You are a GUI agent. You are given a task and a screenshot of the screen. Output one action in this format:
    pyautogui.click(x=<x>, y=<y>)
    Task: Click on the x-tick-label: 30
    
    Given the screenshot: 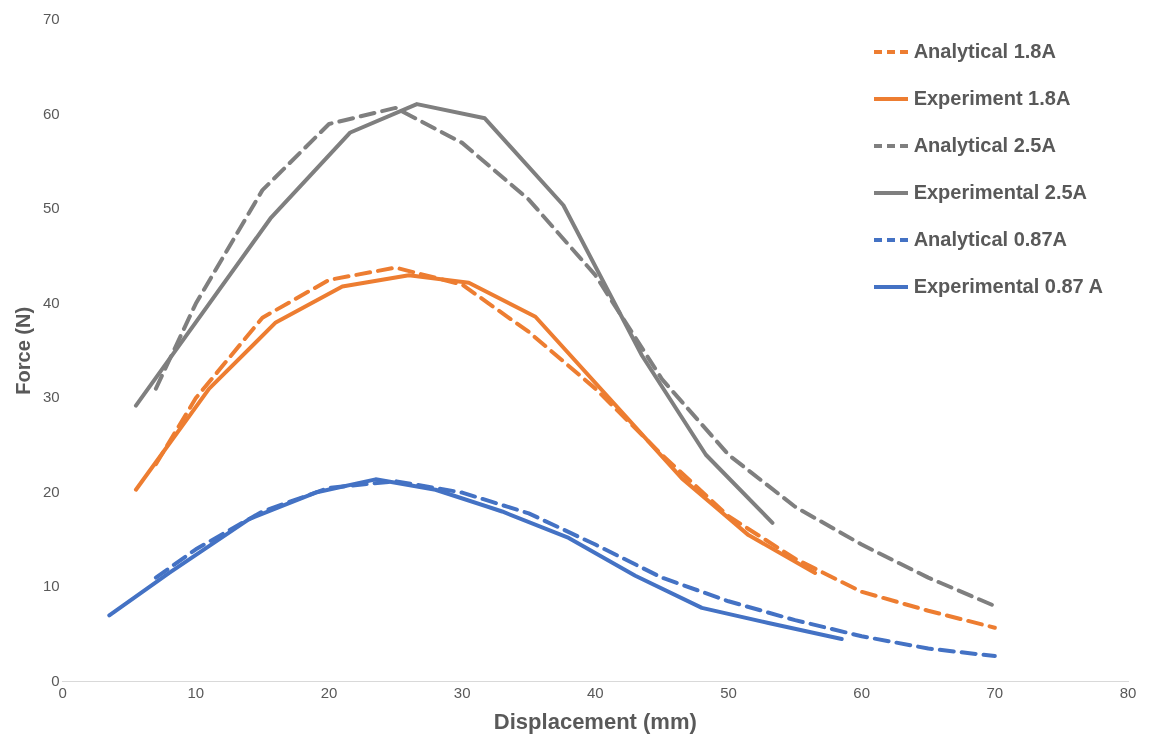 What is the action you would take?
    pyautogui.click(x=462, y=692)
    